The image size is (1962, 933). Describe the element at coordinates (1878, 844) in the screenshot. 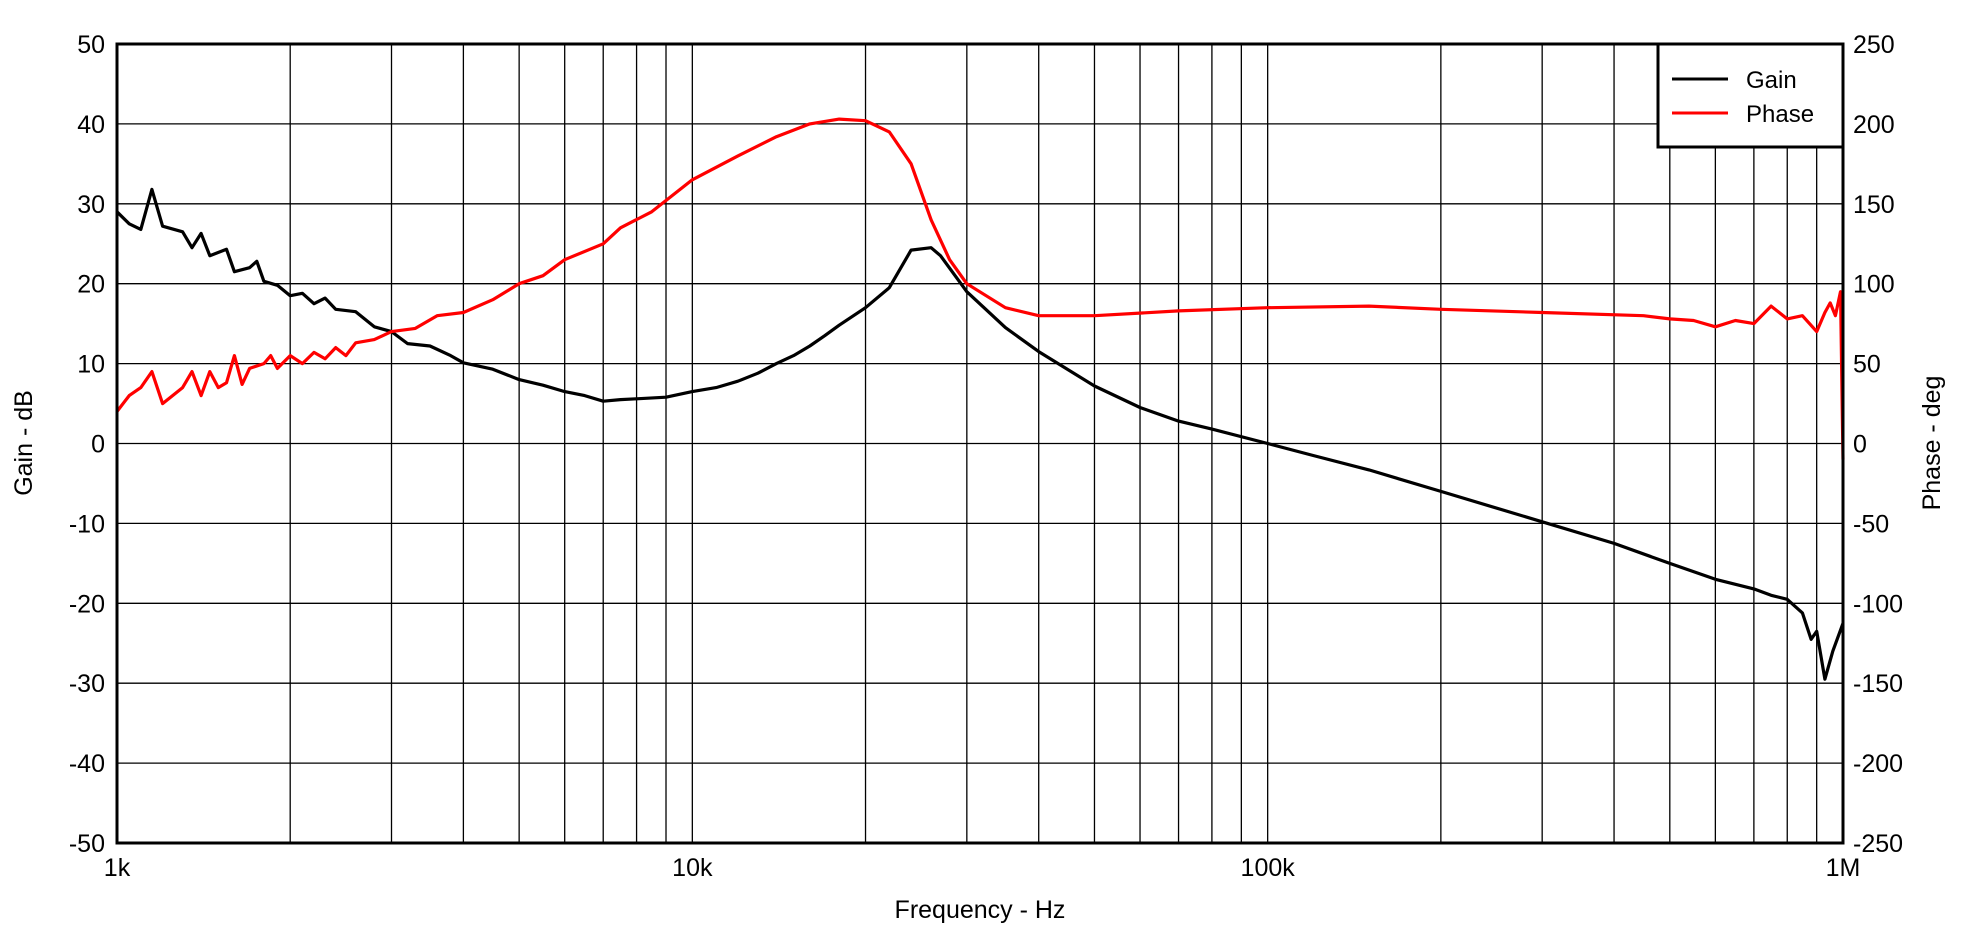

I see `y2-tick-label: -250` at that location.